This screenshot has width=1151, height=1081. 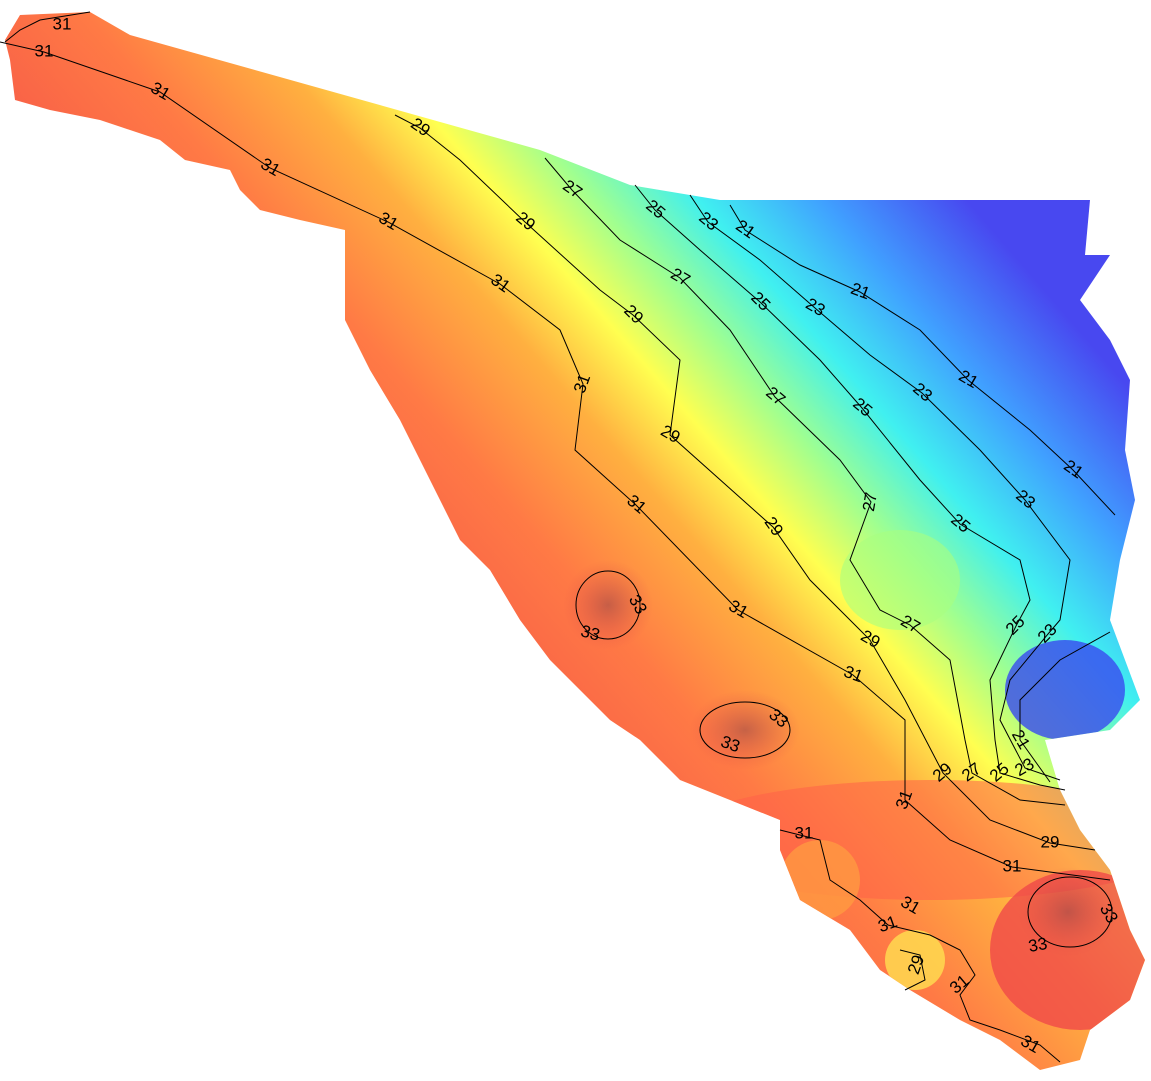 I want to click on contour-label: 29, so click(x=1050, y=841).